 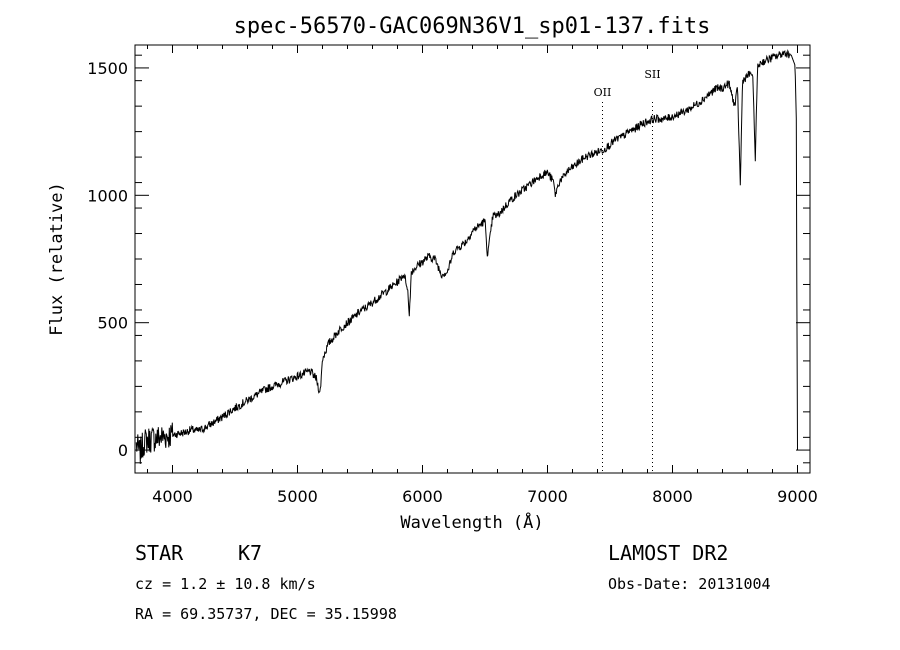 I want to click on y-tick-label: 0, so click(x=123, y=450).